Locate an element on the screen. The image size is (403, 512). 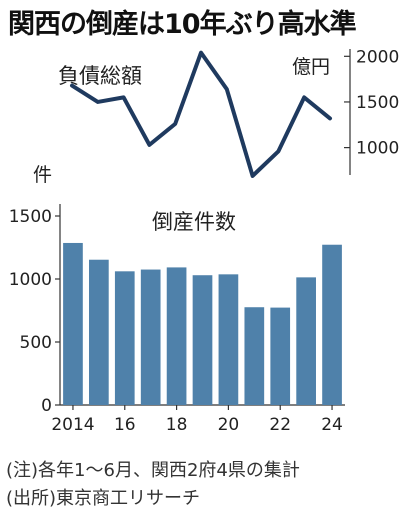
bar-chart-title: 倒産件数 is located at coordinates (194, 222).